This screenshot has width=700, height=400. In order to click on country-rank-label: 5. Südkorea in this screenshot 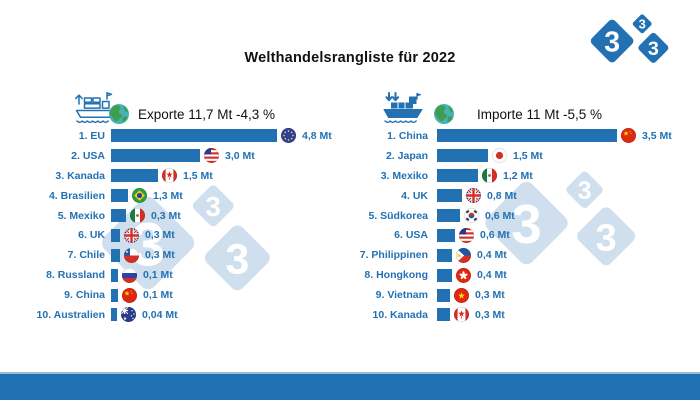, I will do `click(398, 215)`.